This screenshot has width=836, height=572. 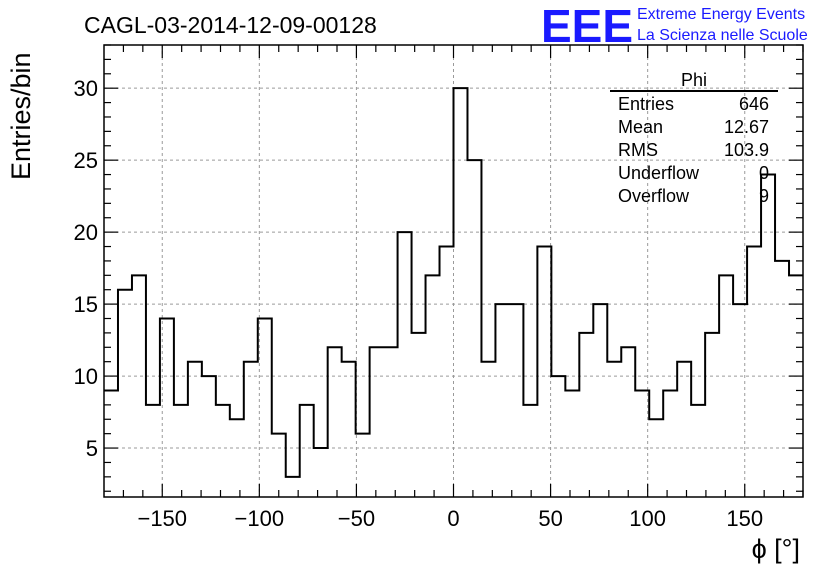 I want to click on eee-logo-line2: La Scienza nelle Scuole, so click(x=722, y=35).